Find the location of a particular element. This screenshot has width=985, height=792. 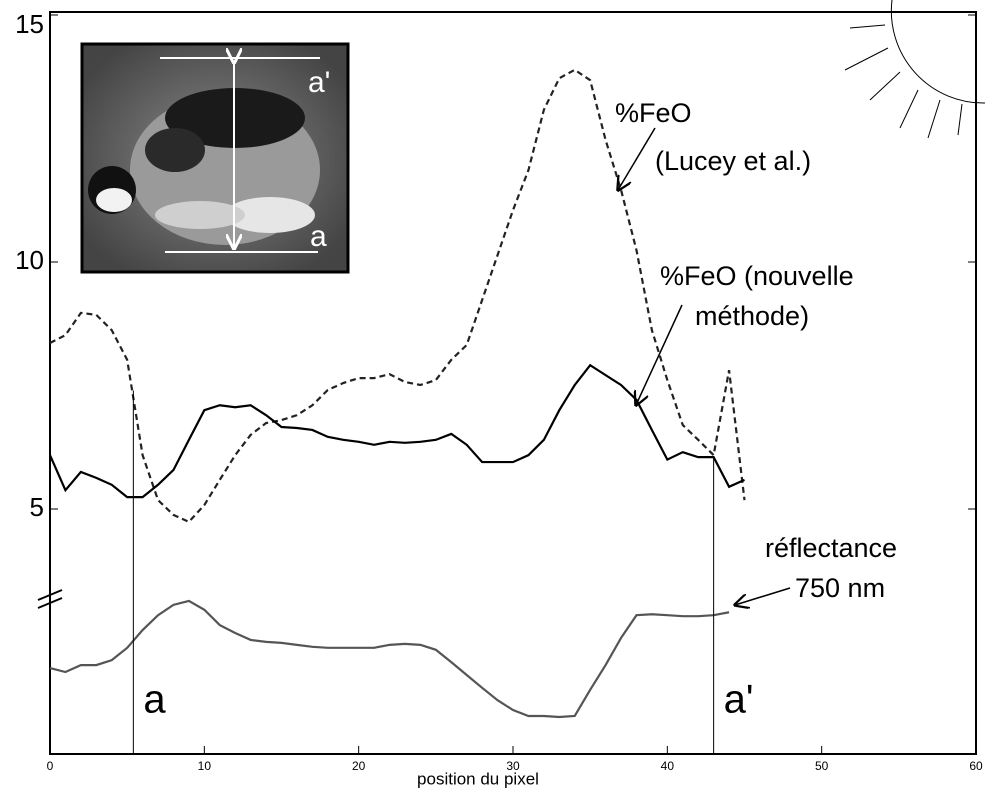

y-tick-label: 15 is located at coordinates (29, 24).